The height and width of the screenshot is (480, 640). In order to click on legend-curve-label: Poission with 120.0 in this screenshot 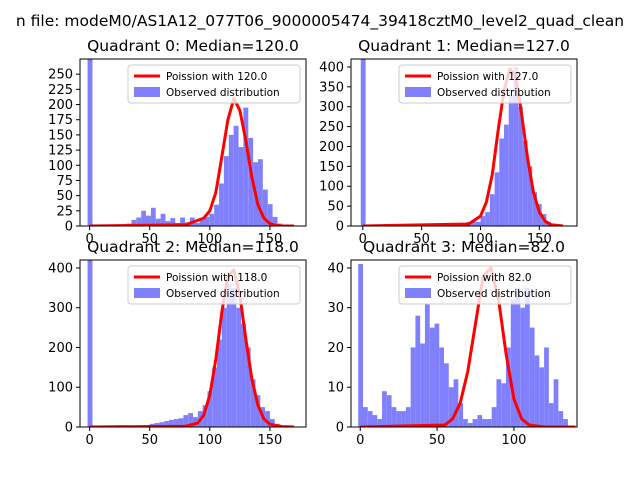, I will do `click(216, 77)`.